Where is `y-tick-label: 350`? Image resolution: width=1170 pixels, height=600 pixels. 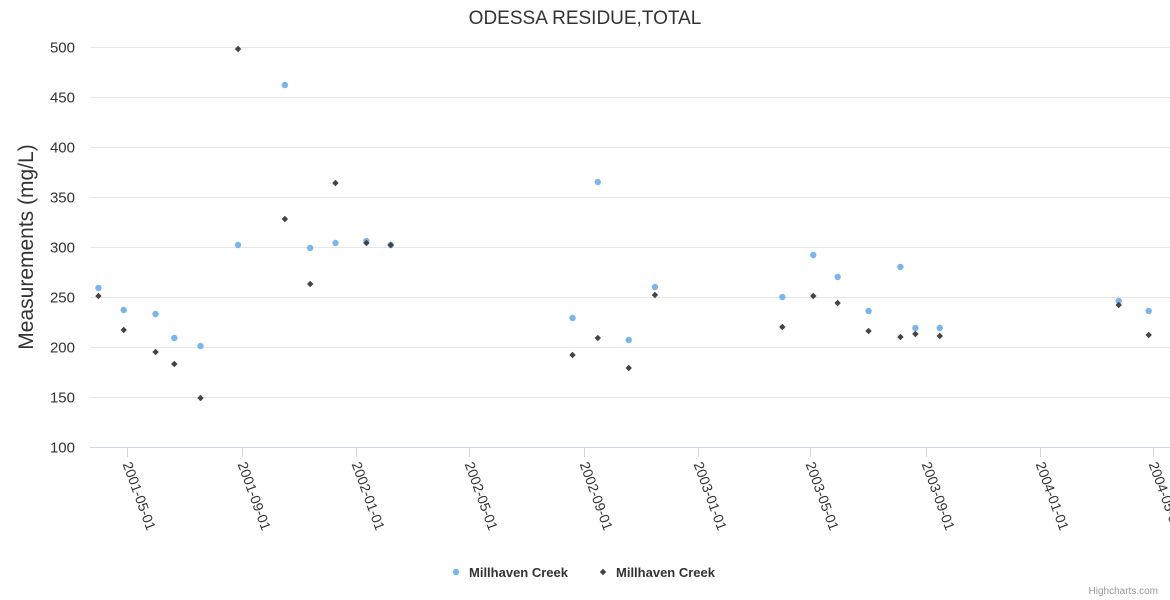 y-tick-label: 350 is located at coordinates (62, 198).